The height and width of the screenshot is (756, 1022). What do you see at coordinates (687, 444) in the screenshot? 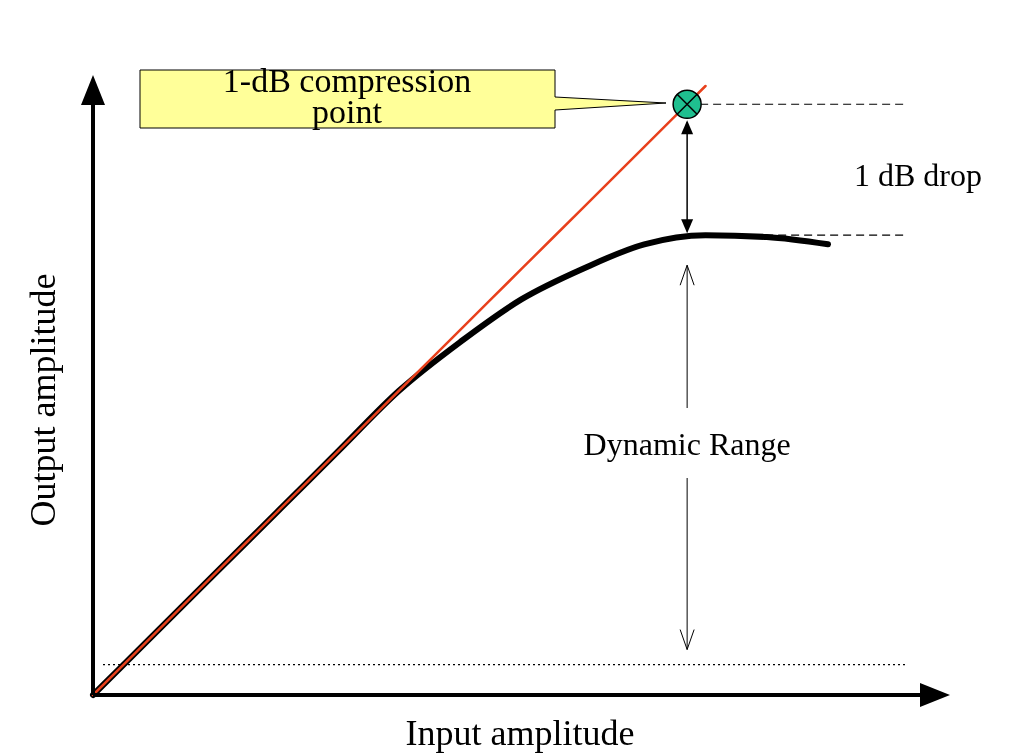
I see `annotation: Dynamic Range` at bounding box center [687, 444].